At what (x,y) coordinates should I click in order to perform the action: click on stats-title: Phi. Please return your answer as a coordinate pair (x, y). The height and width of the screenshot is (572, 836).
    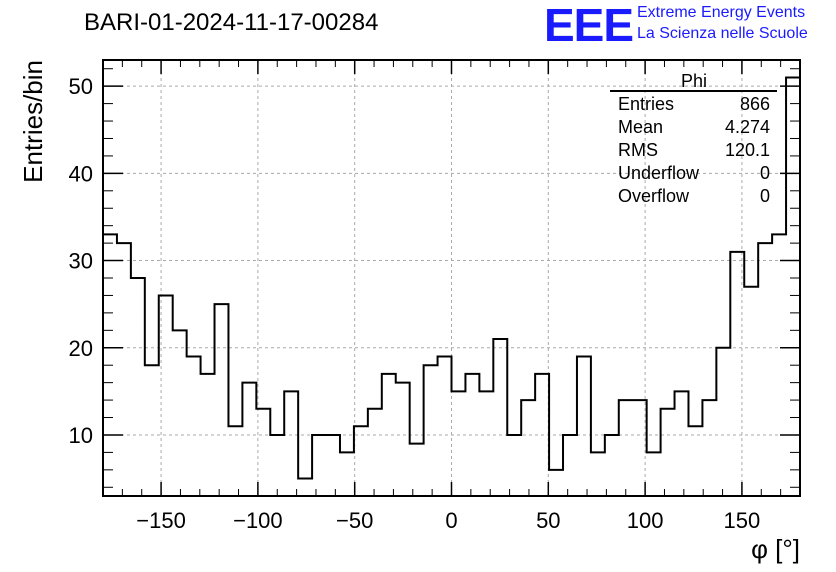
    Looking at the image, I should click on (694, 81).